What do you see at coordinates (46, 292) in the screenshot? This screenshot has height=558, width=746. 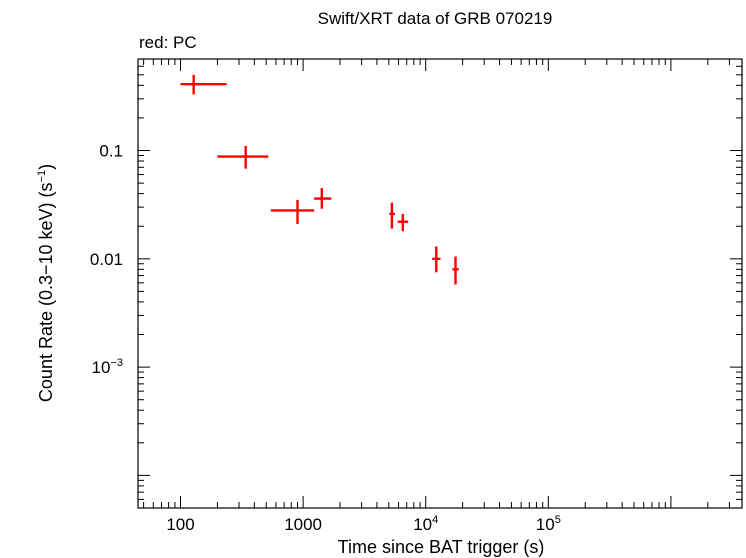 I see `y-axis-label-main: Count Rate (0.3−10 keV) (s` at bounding box center [46, 292].